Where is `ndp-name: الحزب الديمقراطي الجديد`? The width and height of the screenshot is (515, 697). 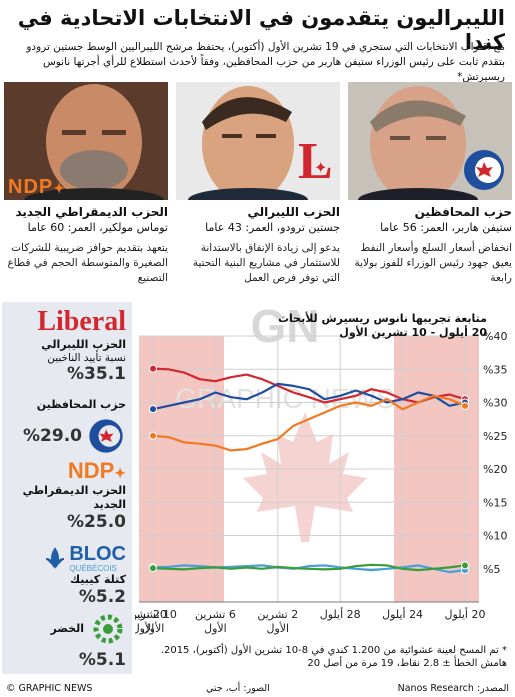
ndp-name: الحزب الديمقراطي الجديد is located at coordinates (74, 497).